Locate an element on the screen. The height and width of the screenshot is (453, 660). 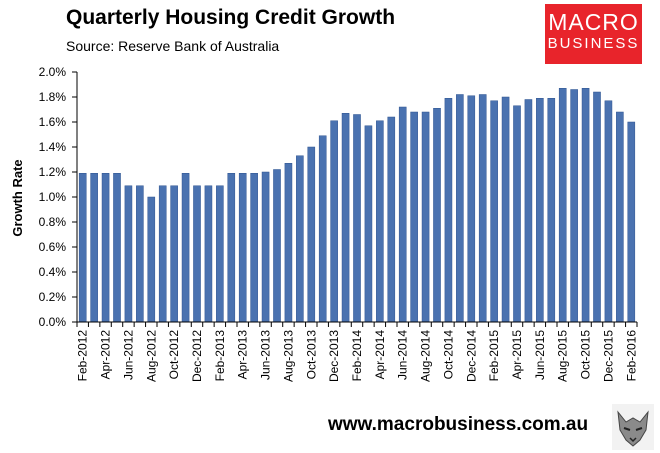
bar-Nov-2015 is located at coordinates (597, 207).